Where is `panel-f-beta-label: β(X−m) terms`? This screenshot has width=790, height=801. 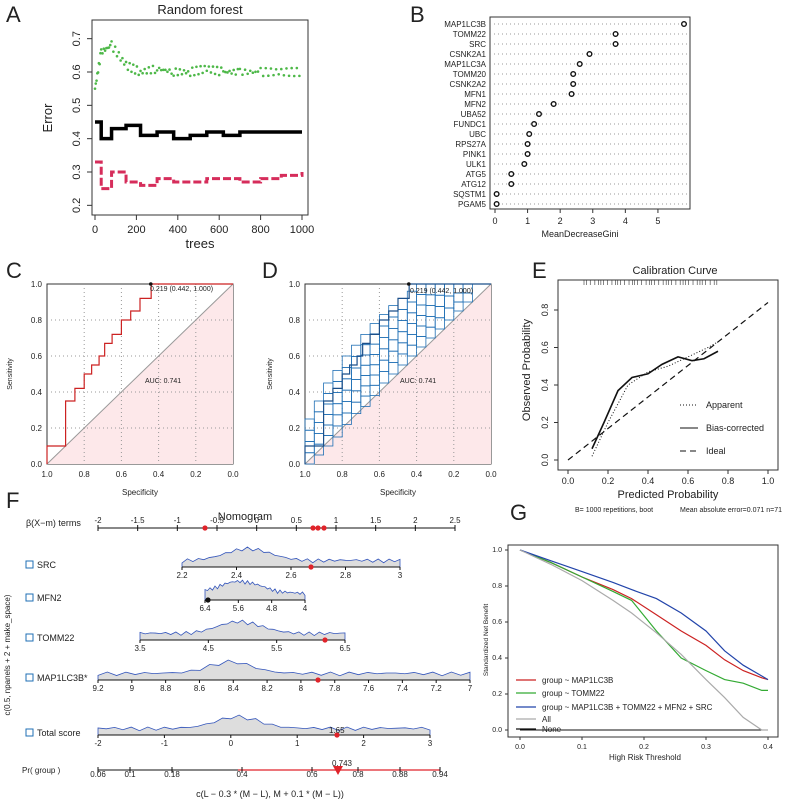 panel-f-beta-label: β(X−m) terms is located at coordinates (53, 523).